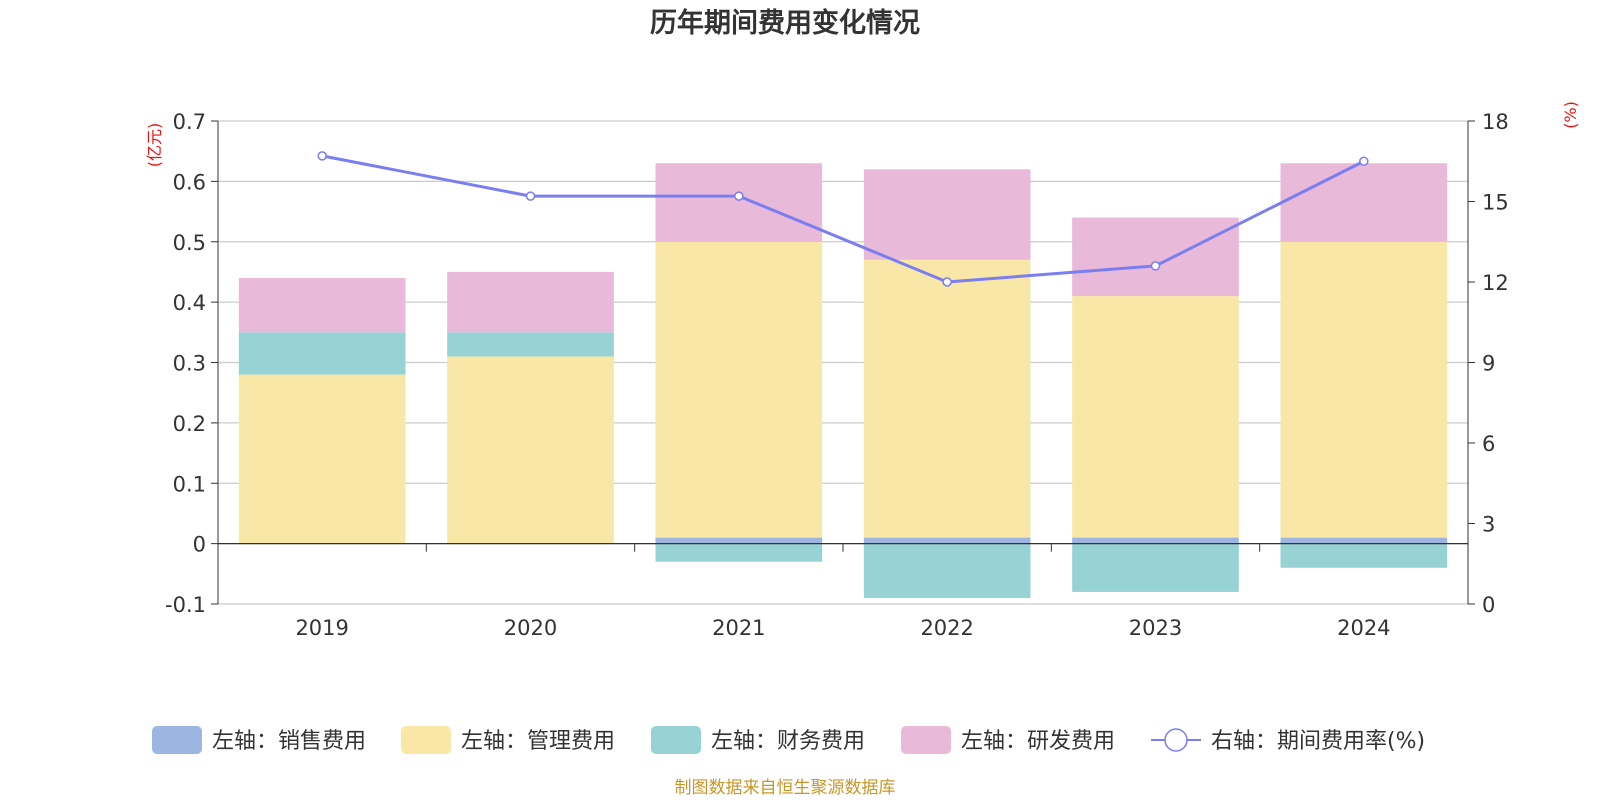  I want to click on right-tick-label: 0, so click(1488, 605).